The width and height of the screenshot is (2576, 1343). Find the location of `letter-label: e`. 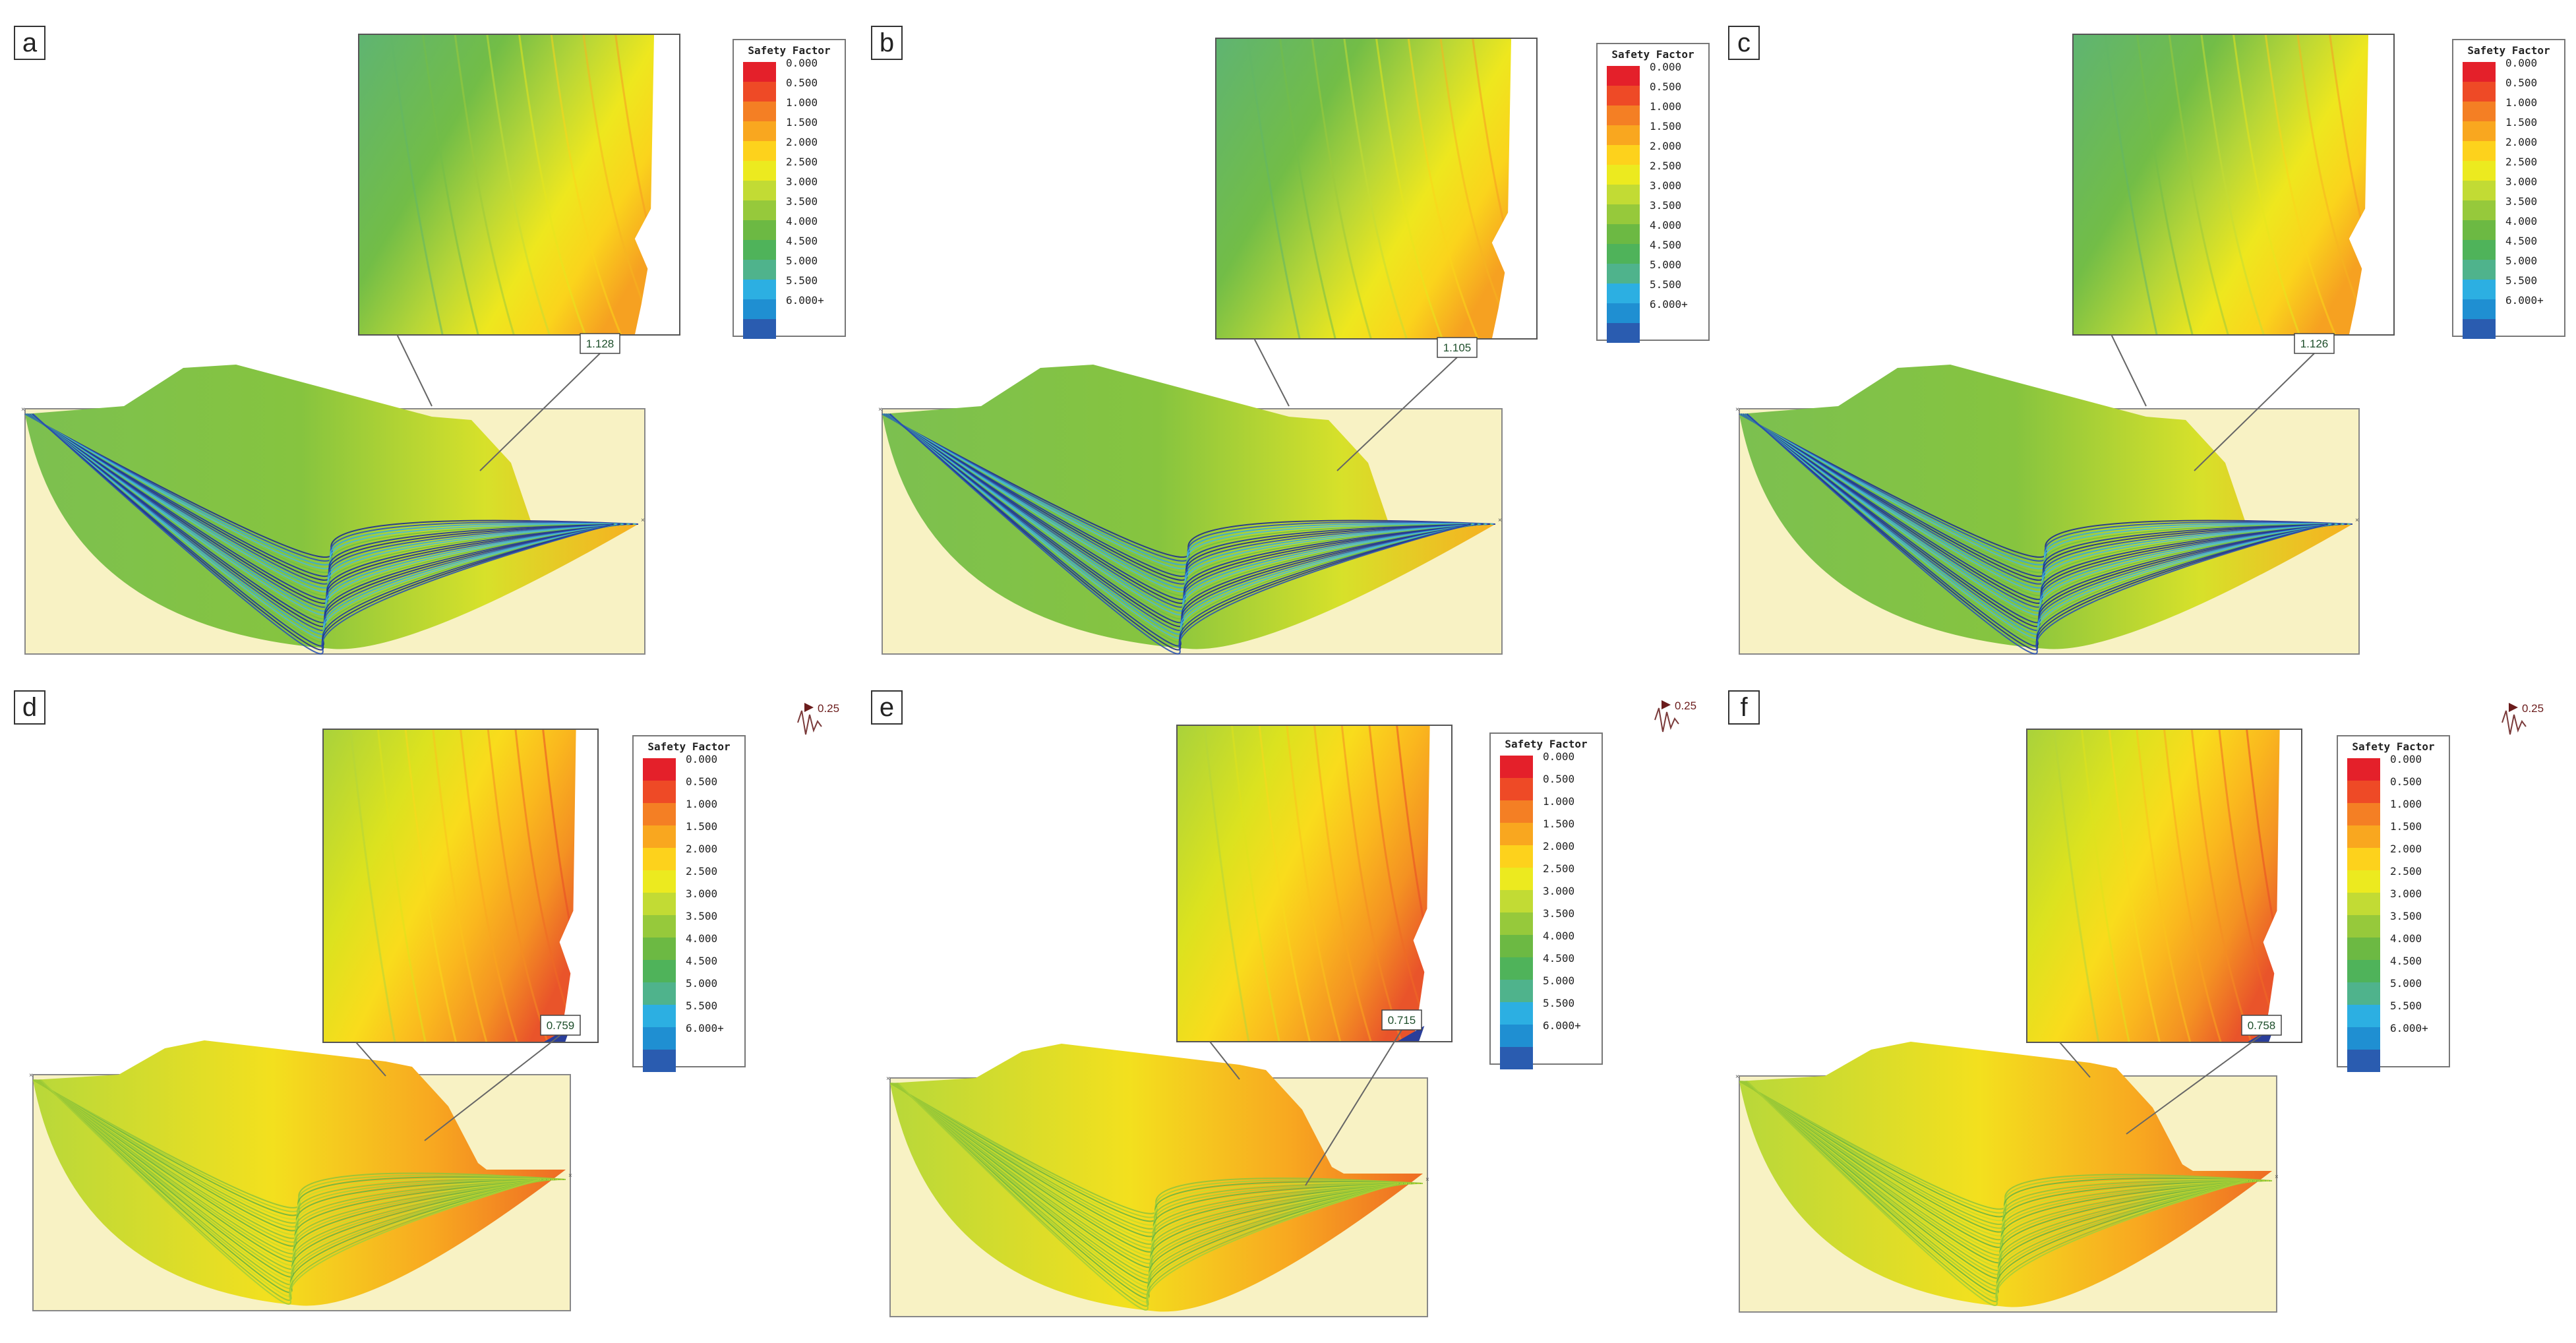

letter-label: e is located at coordinates (887, 707).